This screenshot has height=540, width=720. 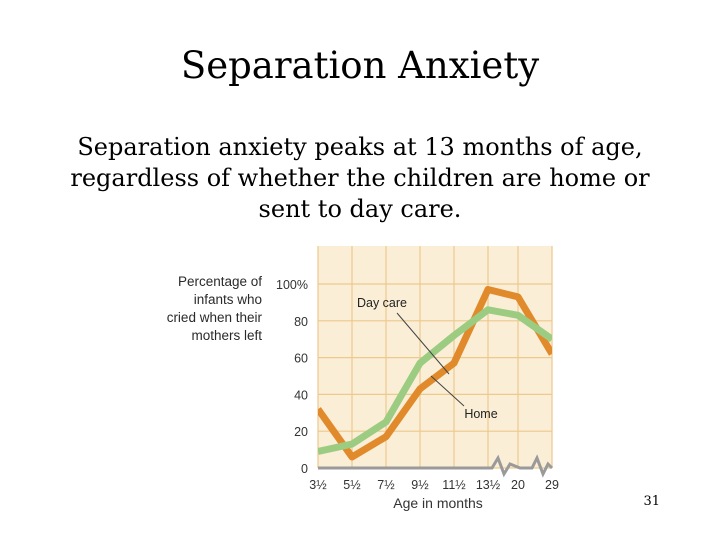 I want to click on y-tick-label: 60, so click(x=301, y=359).